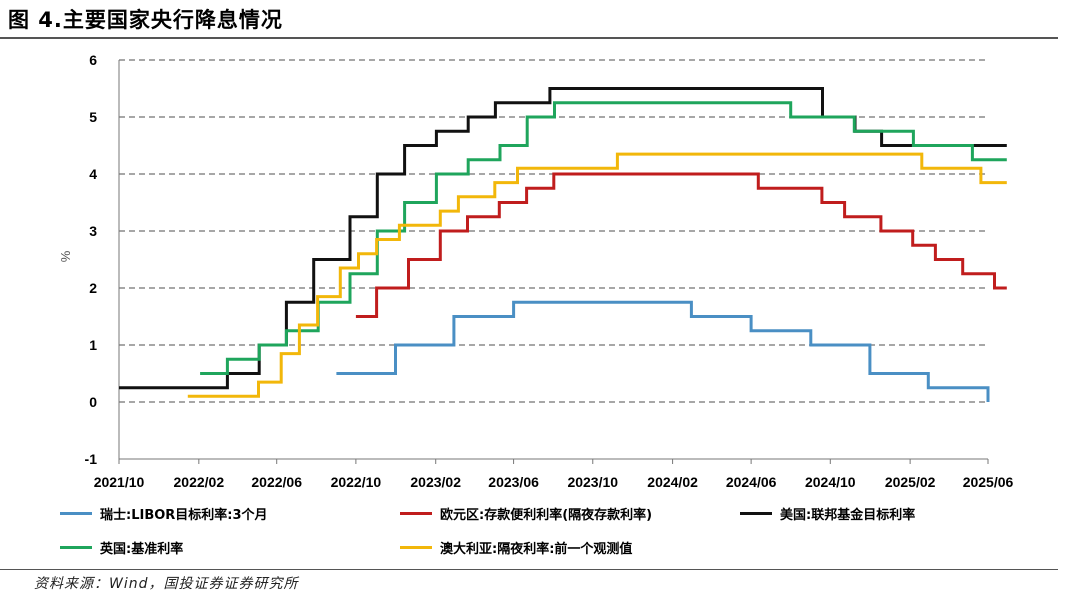  Describe the element at coordinates (93, 60) in the screenshot. I see `y-tick-label: 6` at that location.